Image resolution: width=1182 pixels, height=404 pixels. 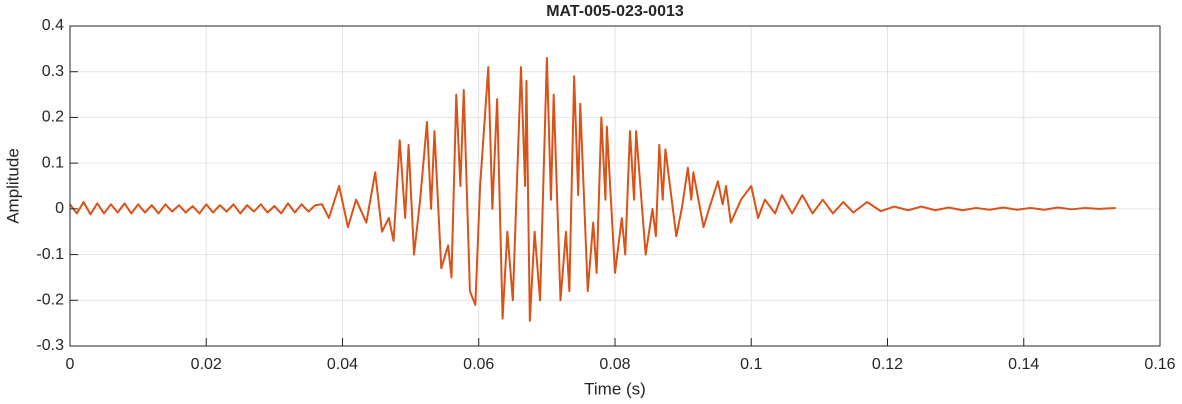 What do you see at coordinates (206, 364) in the screenshot?
I see `x-tick-label: 0.02` at bounding box center [206, 364].